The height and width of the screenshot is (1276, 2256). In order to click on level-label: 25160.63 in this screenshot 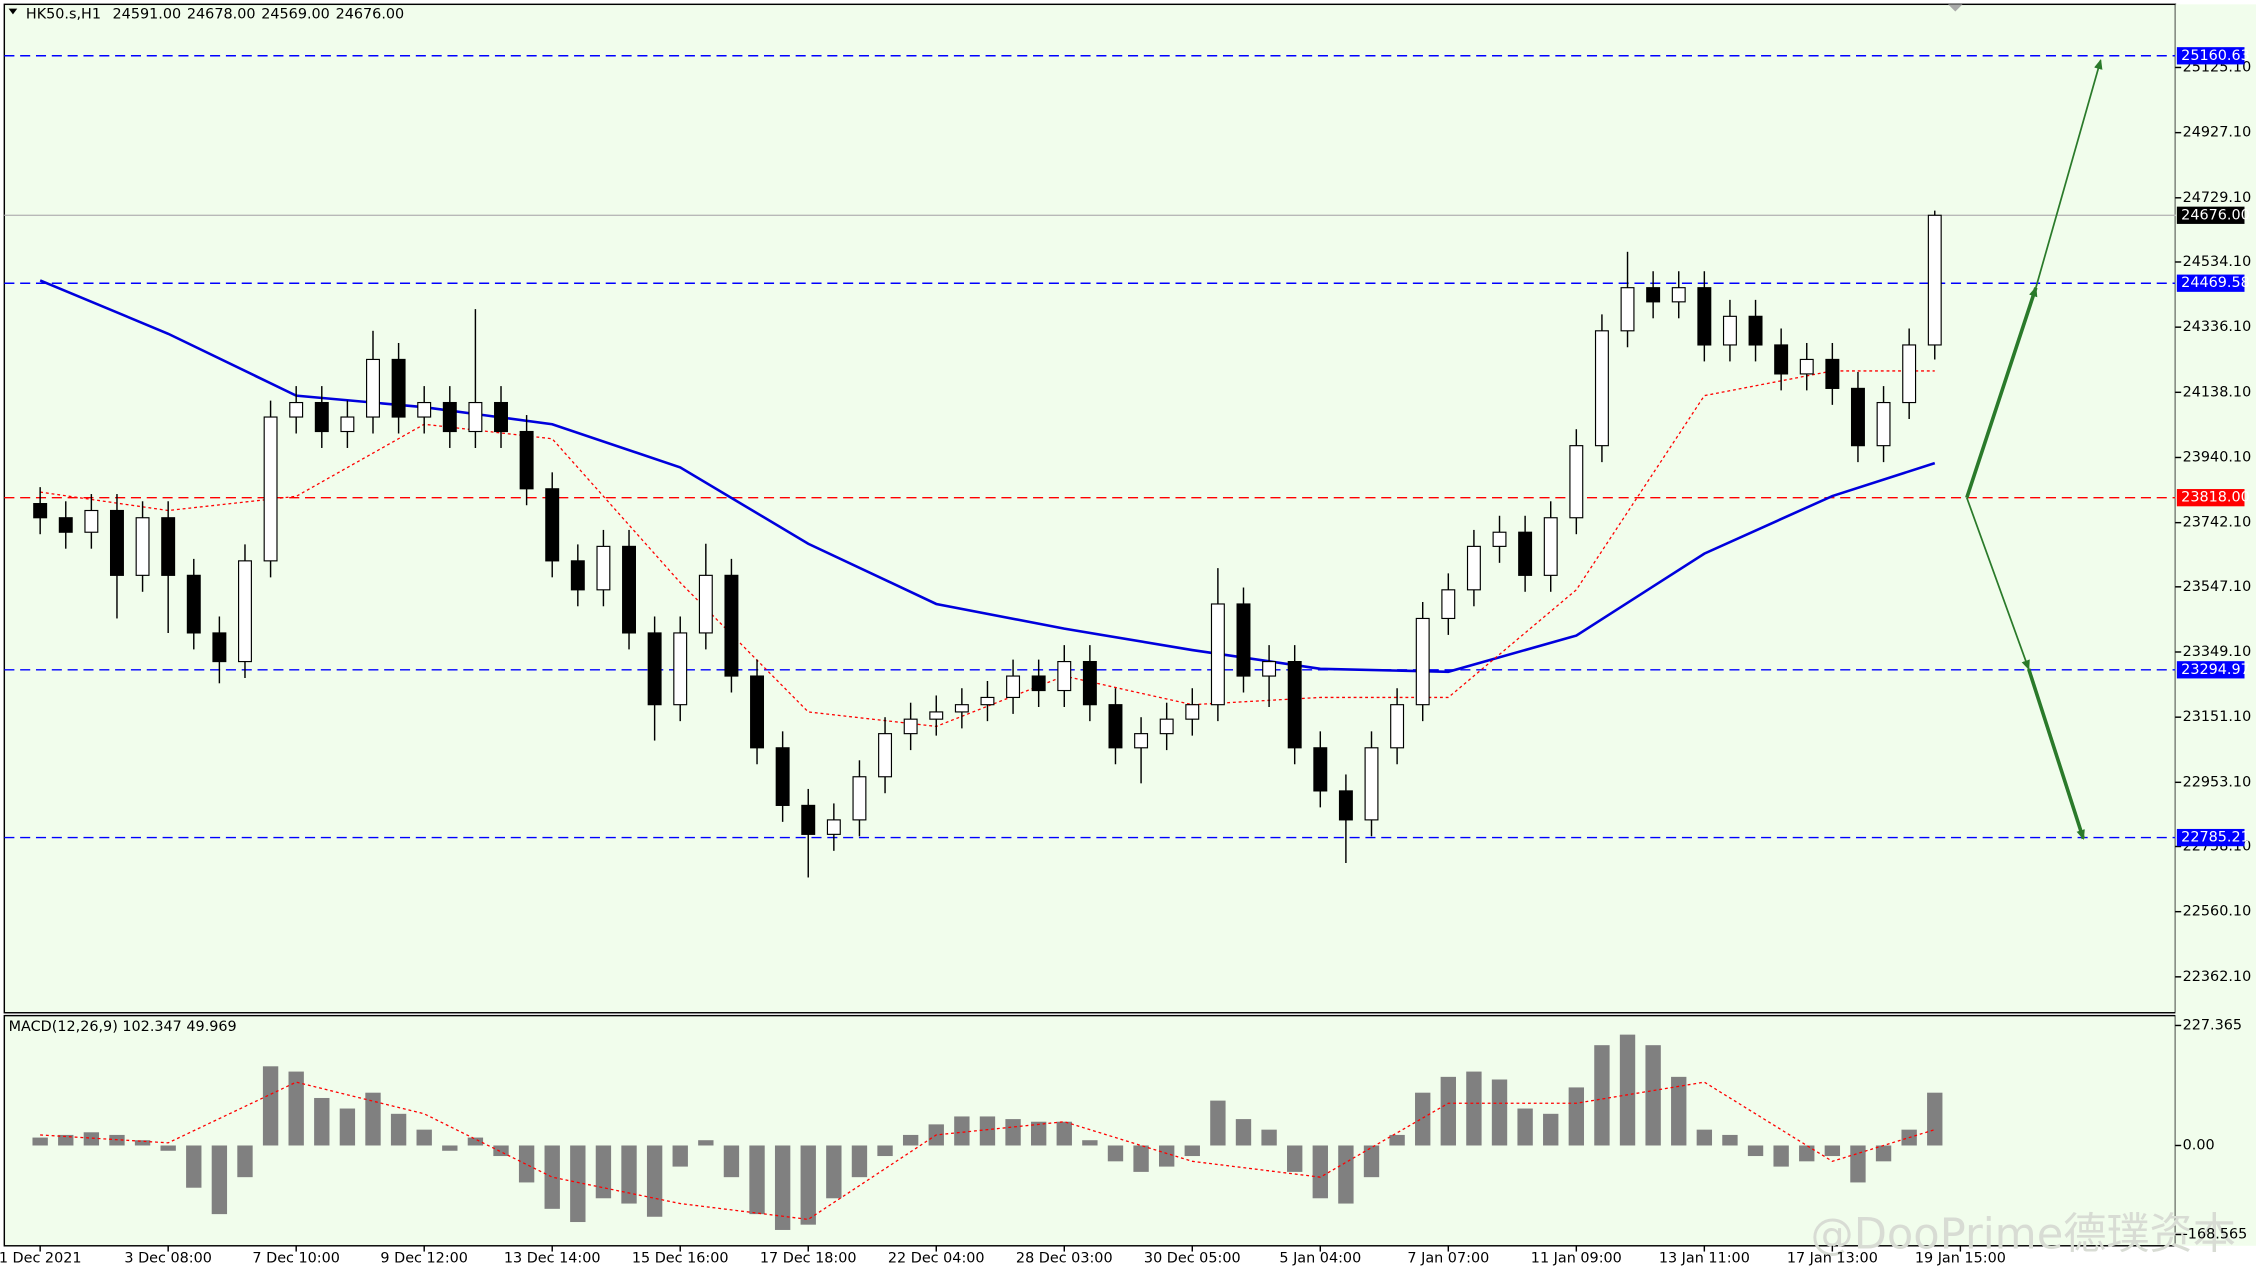, I will do `click(2215, 56)`.